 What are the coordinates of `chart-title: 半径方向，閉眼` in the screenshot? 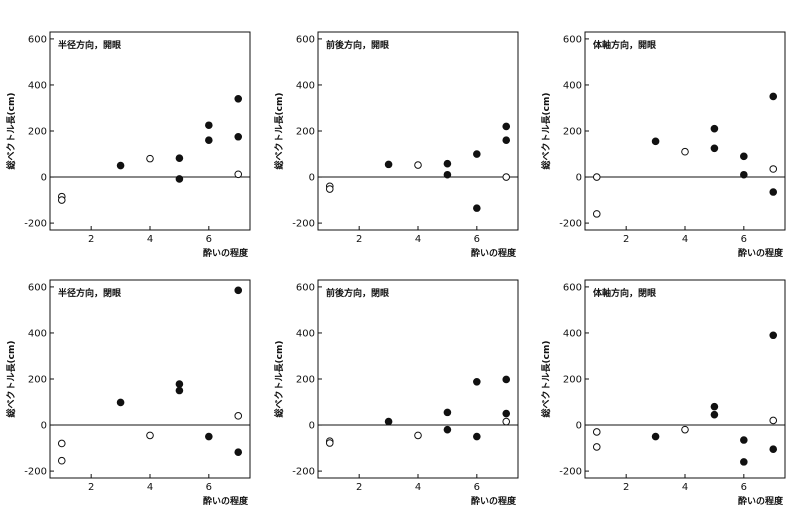 It's located at (89, 293).